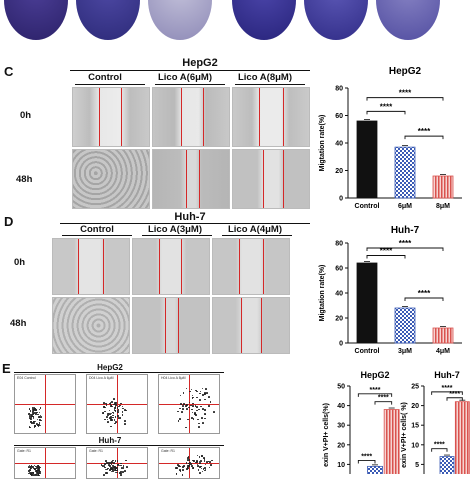  What do you see at coordinates (26, 378) in the screenshot?
I see `flow-plot-label: E04 Control` at bounding box center [26, 378].